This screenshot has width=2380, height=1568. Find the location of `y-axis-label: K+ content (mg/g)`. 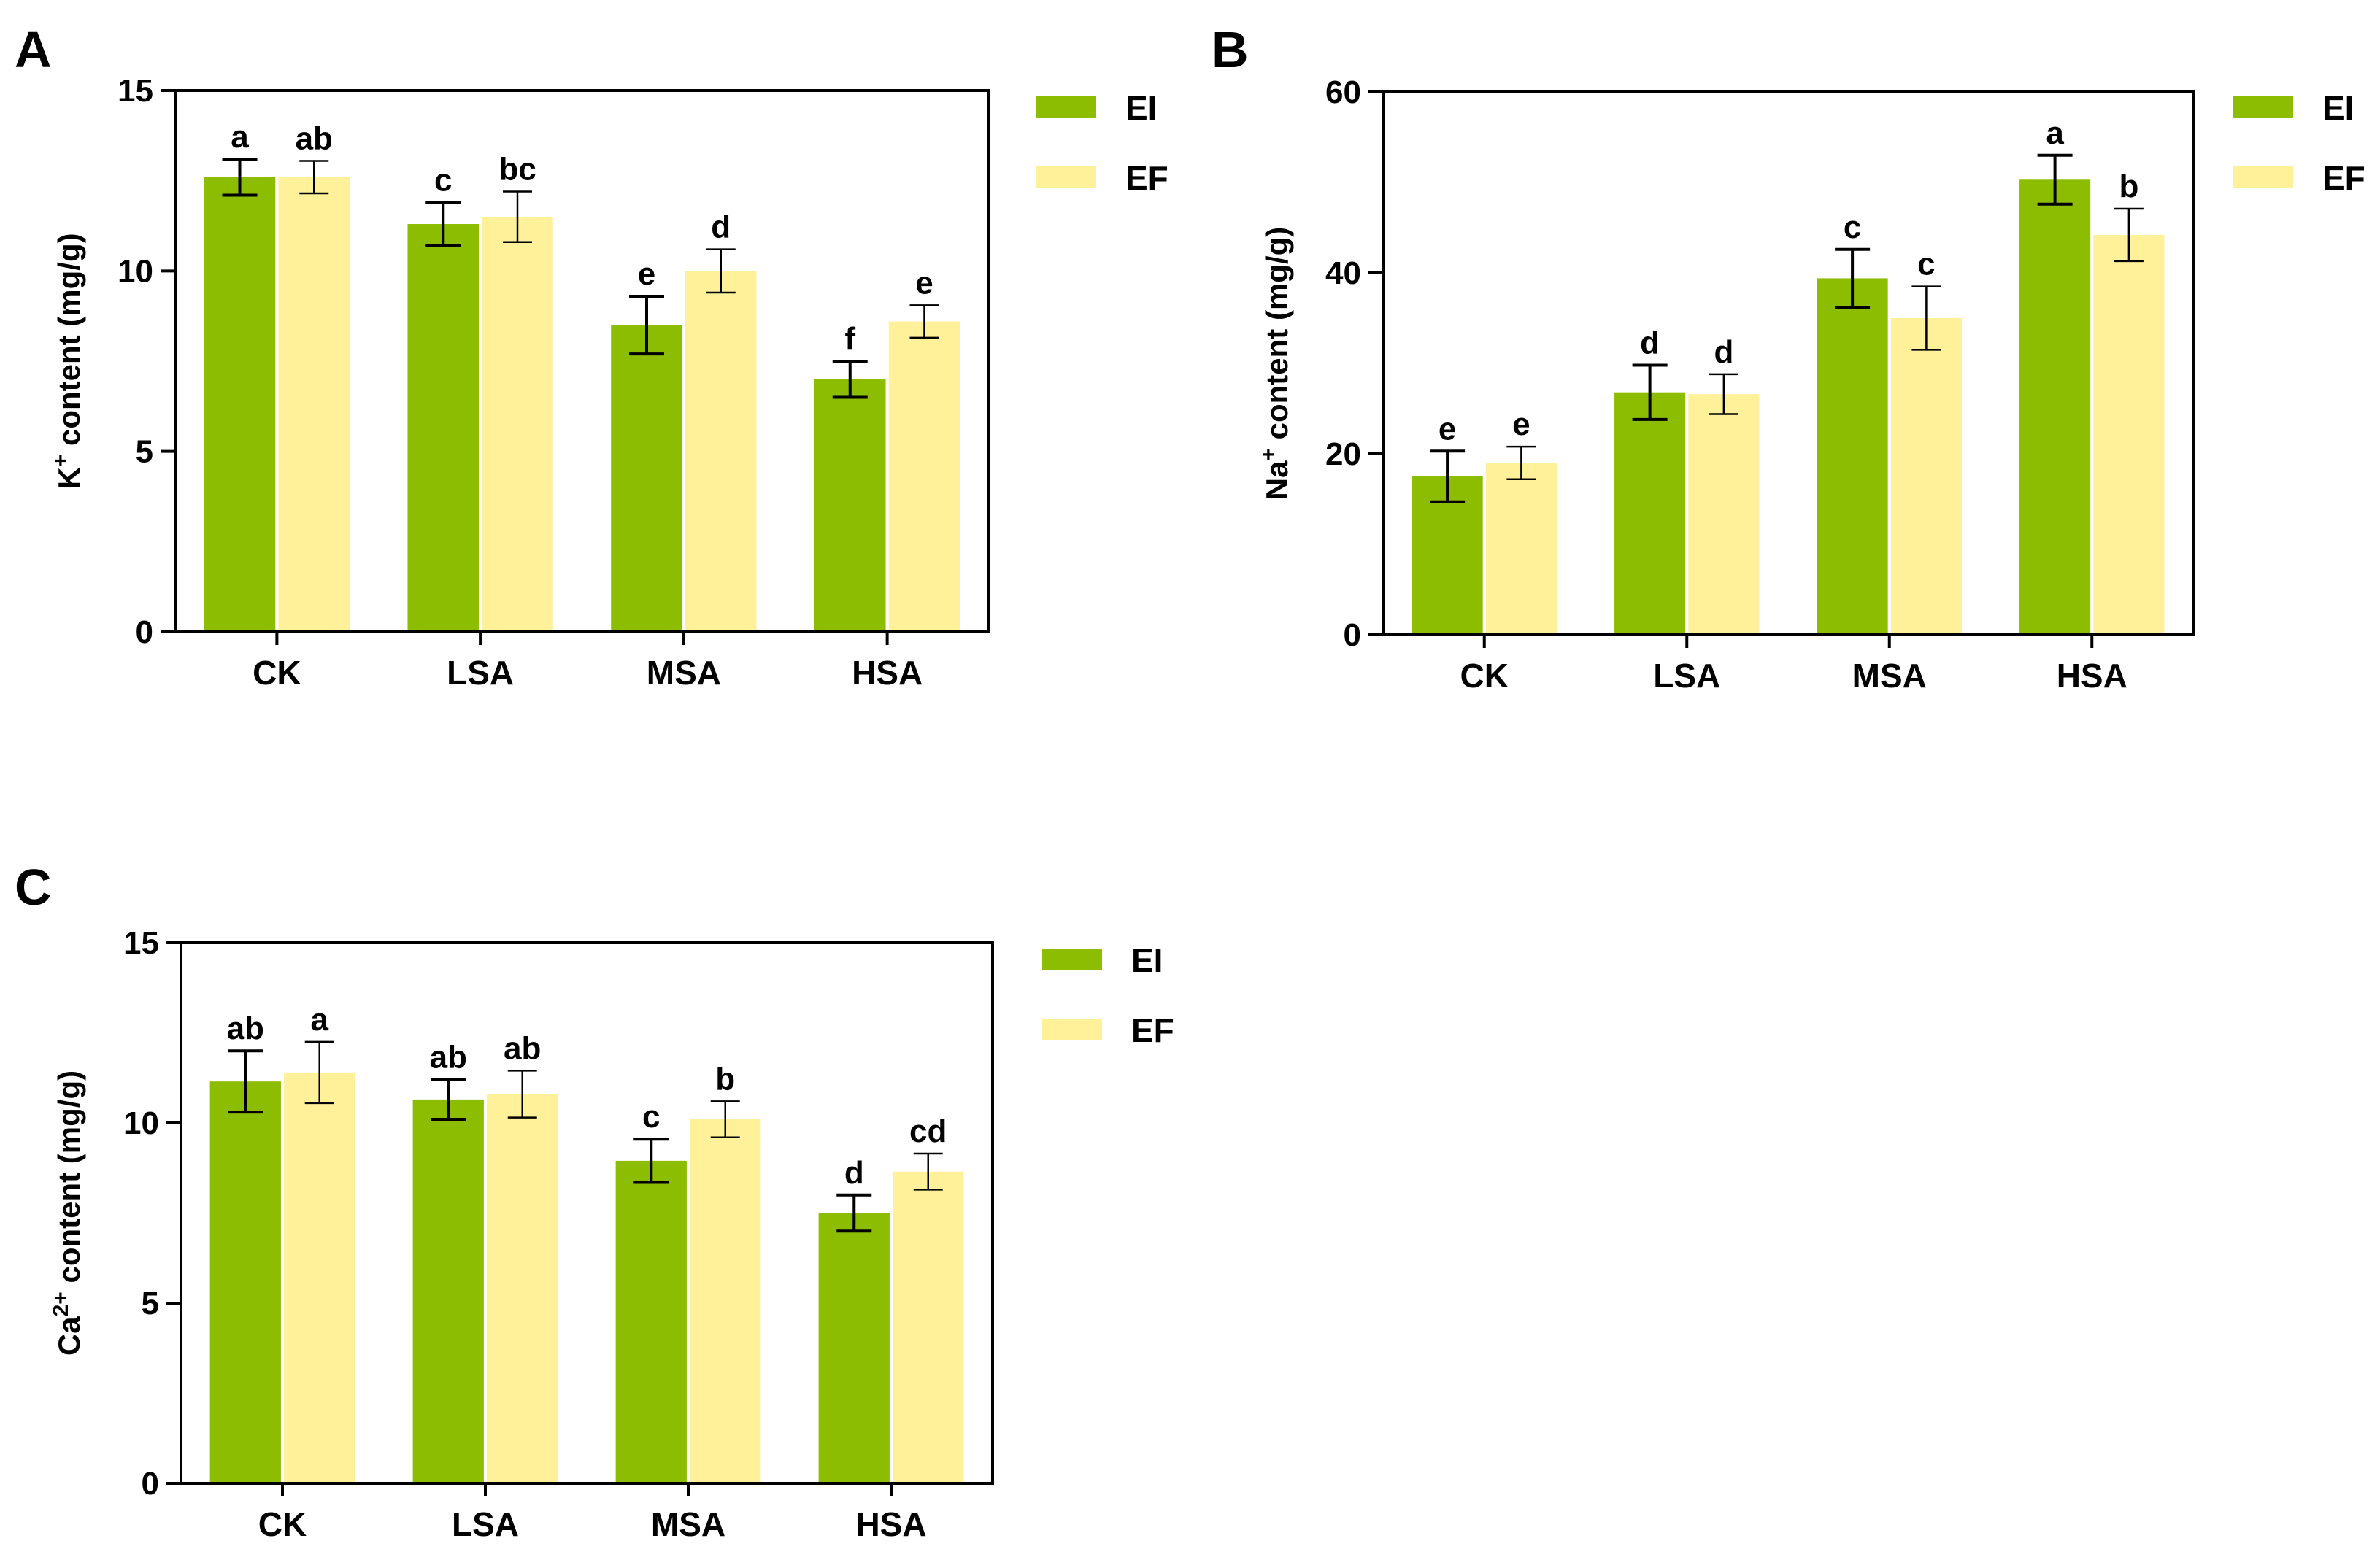

y-axis-label: K+ content (mg/g) is located at coordinates (68, 361).